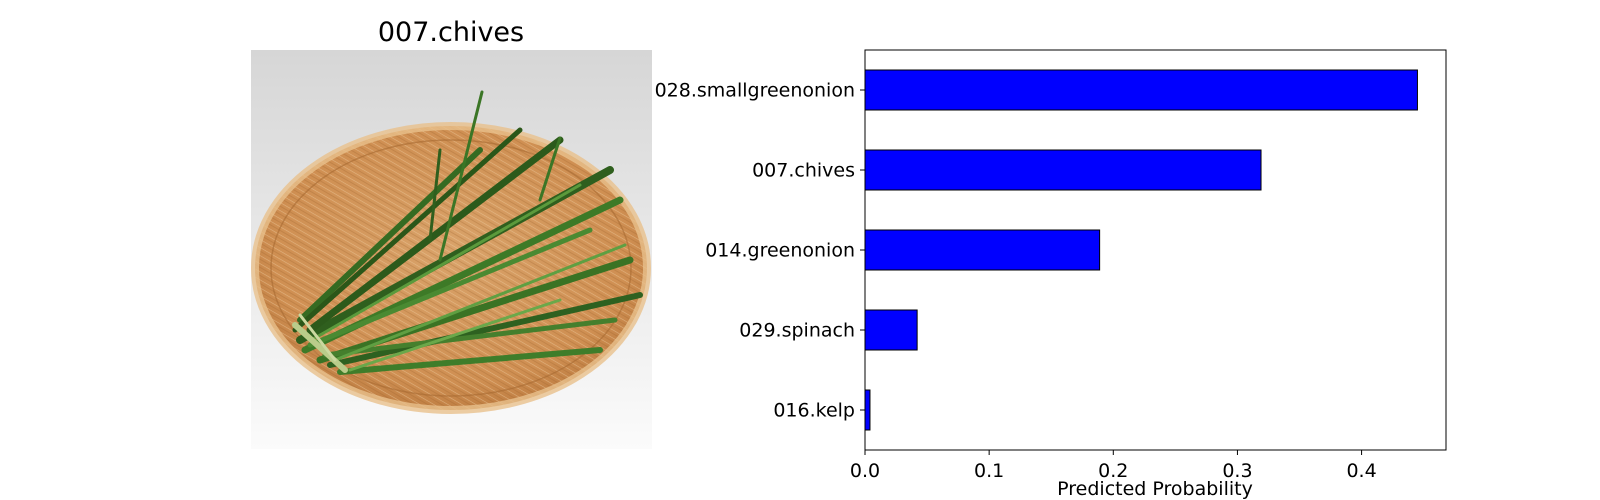  Describe the element at coordinates (1237, 471) in the screenshot. I see `x-tick-label: 0.3` at that location.